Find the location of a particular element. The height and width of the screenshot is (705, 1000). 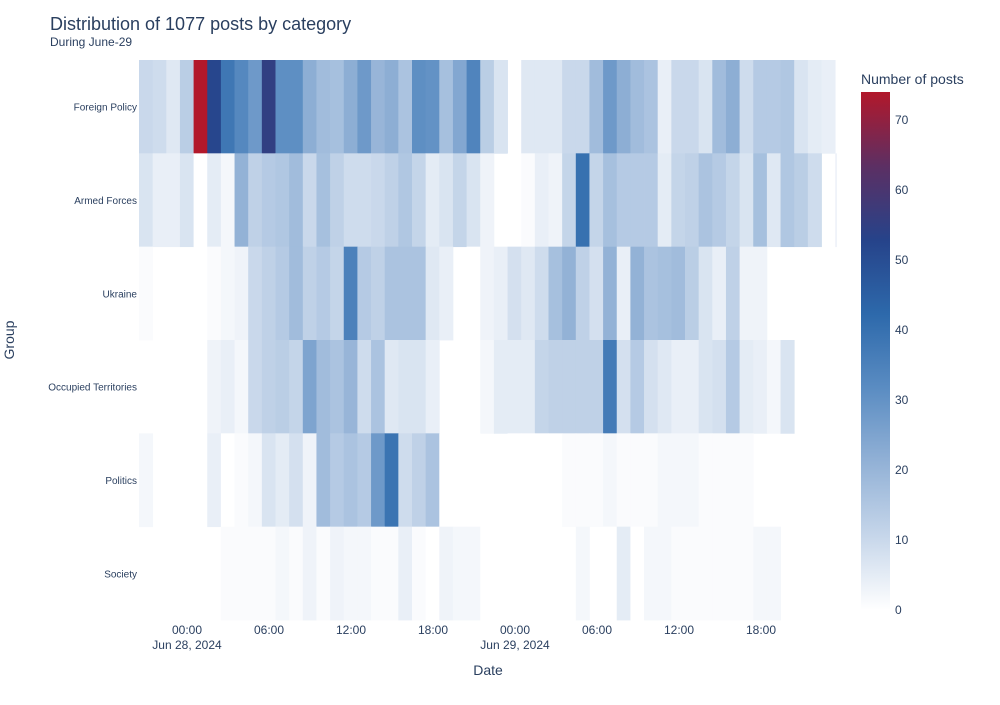

colorbar-title: Number of posts is located at coordinates (912, 79).